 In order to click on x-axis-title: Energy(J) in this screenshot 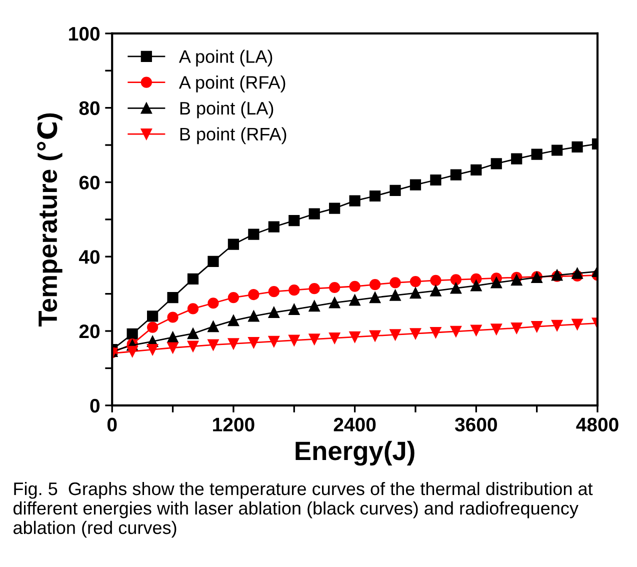, I will do `click(355, 453)`.